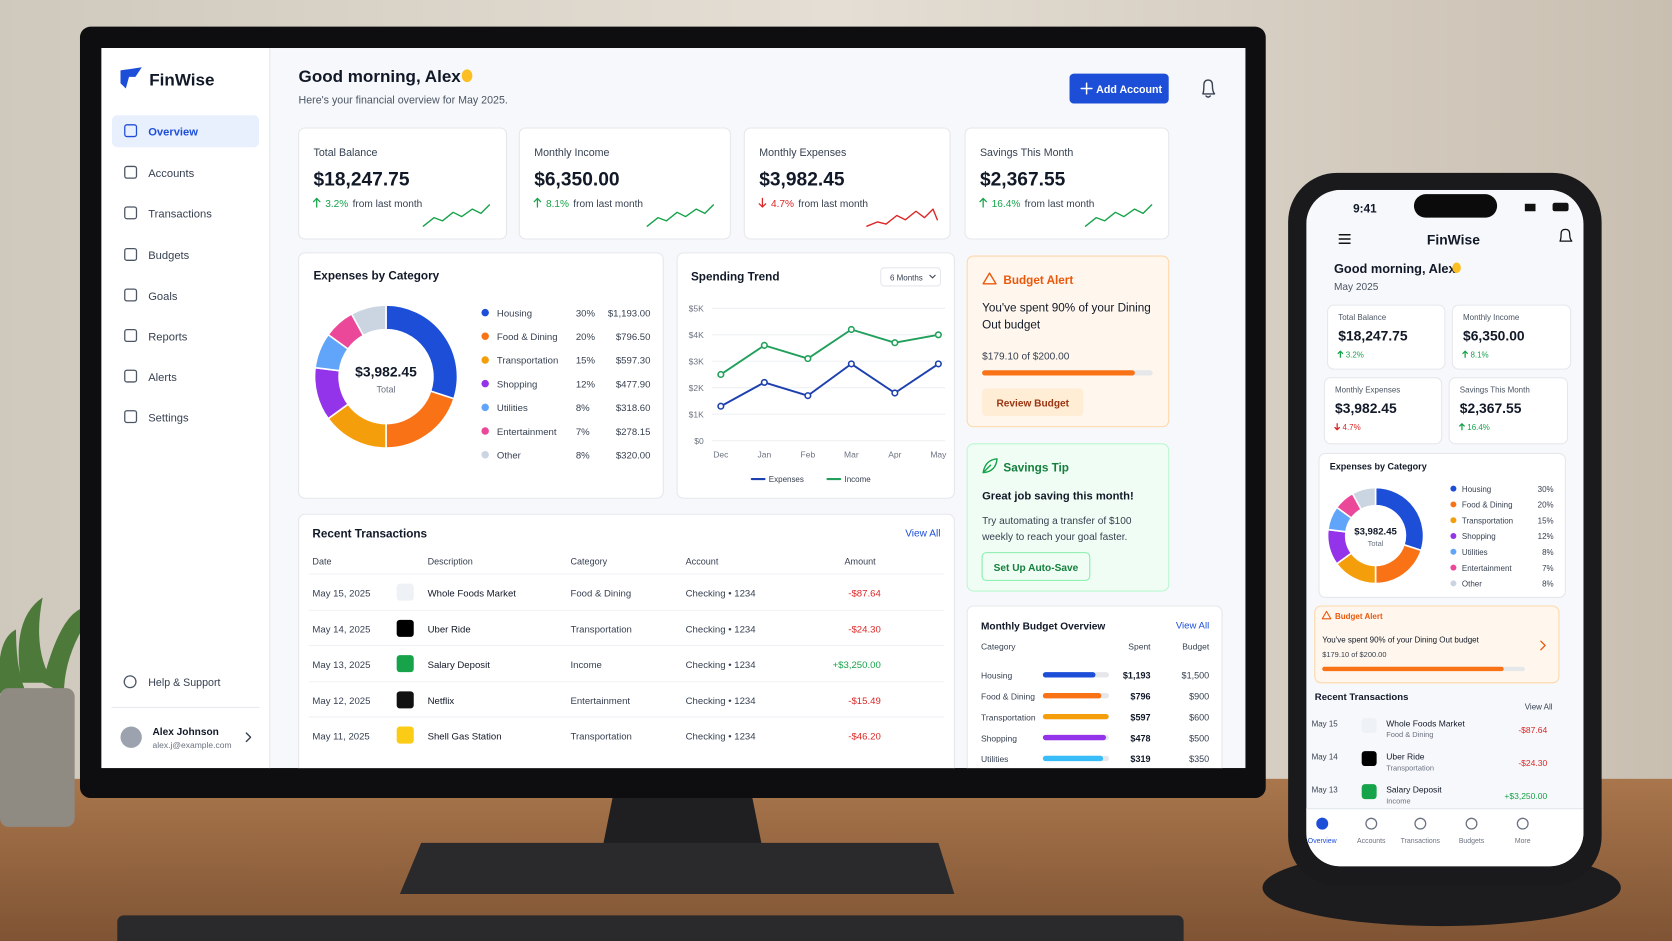 This screenshot has width=1672, height=941. Describe the element at coordinates (368, 320) in the screenshot. I see `donut-slice` at that location.